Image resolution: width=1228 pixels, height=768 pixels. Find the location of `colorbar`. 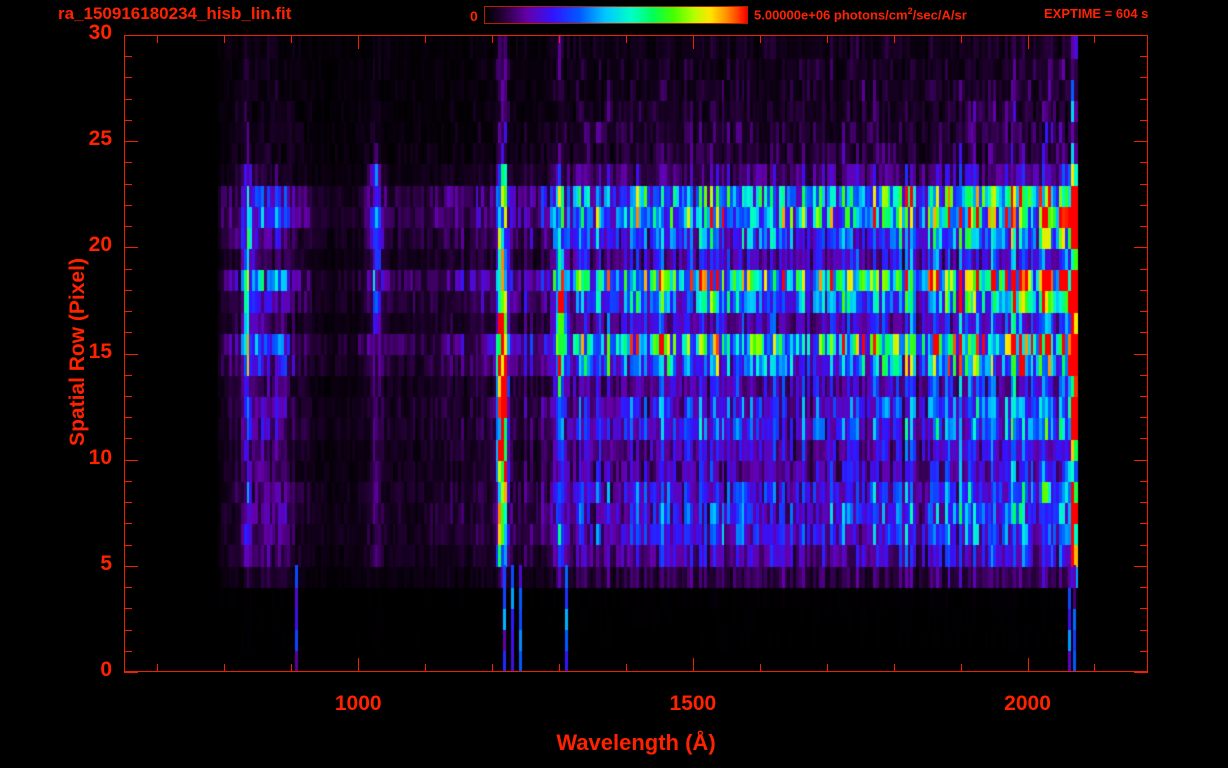

colorbar is located at coordinates (616, 15).